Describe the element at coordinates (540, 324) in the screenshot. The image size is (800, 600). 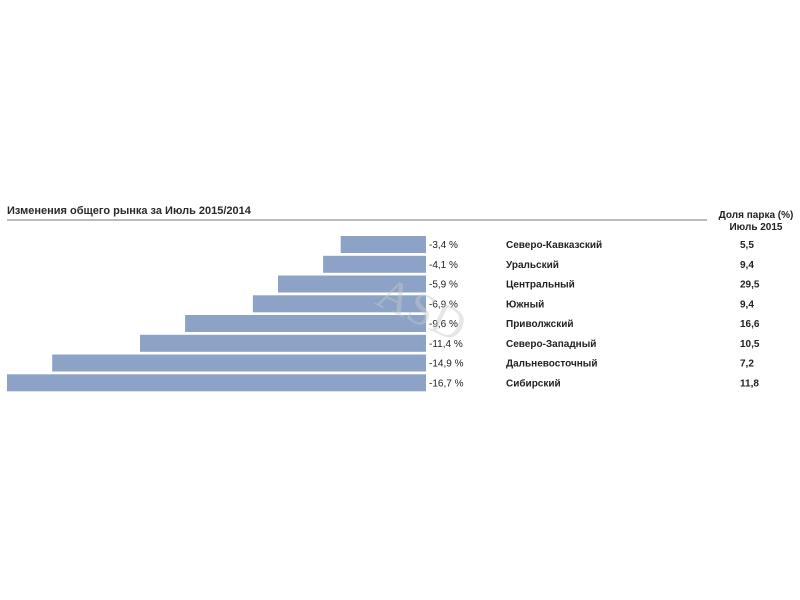
I see `region-label: Приволжский` at that location.